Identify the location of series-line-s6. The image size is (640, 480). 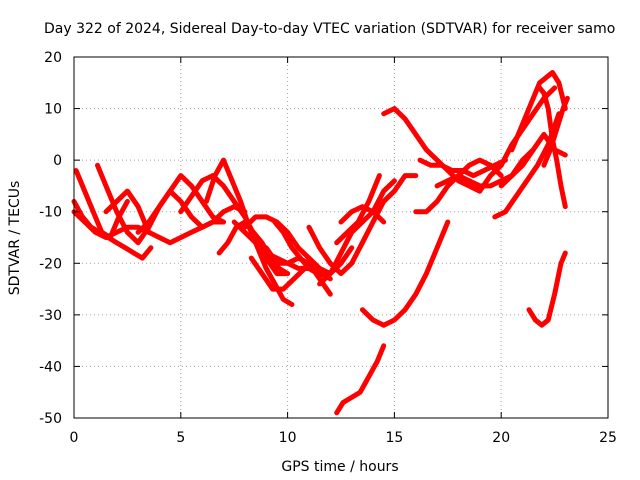
(180, 204).